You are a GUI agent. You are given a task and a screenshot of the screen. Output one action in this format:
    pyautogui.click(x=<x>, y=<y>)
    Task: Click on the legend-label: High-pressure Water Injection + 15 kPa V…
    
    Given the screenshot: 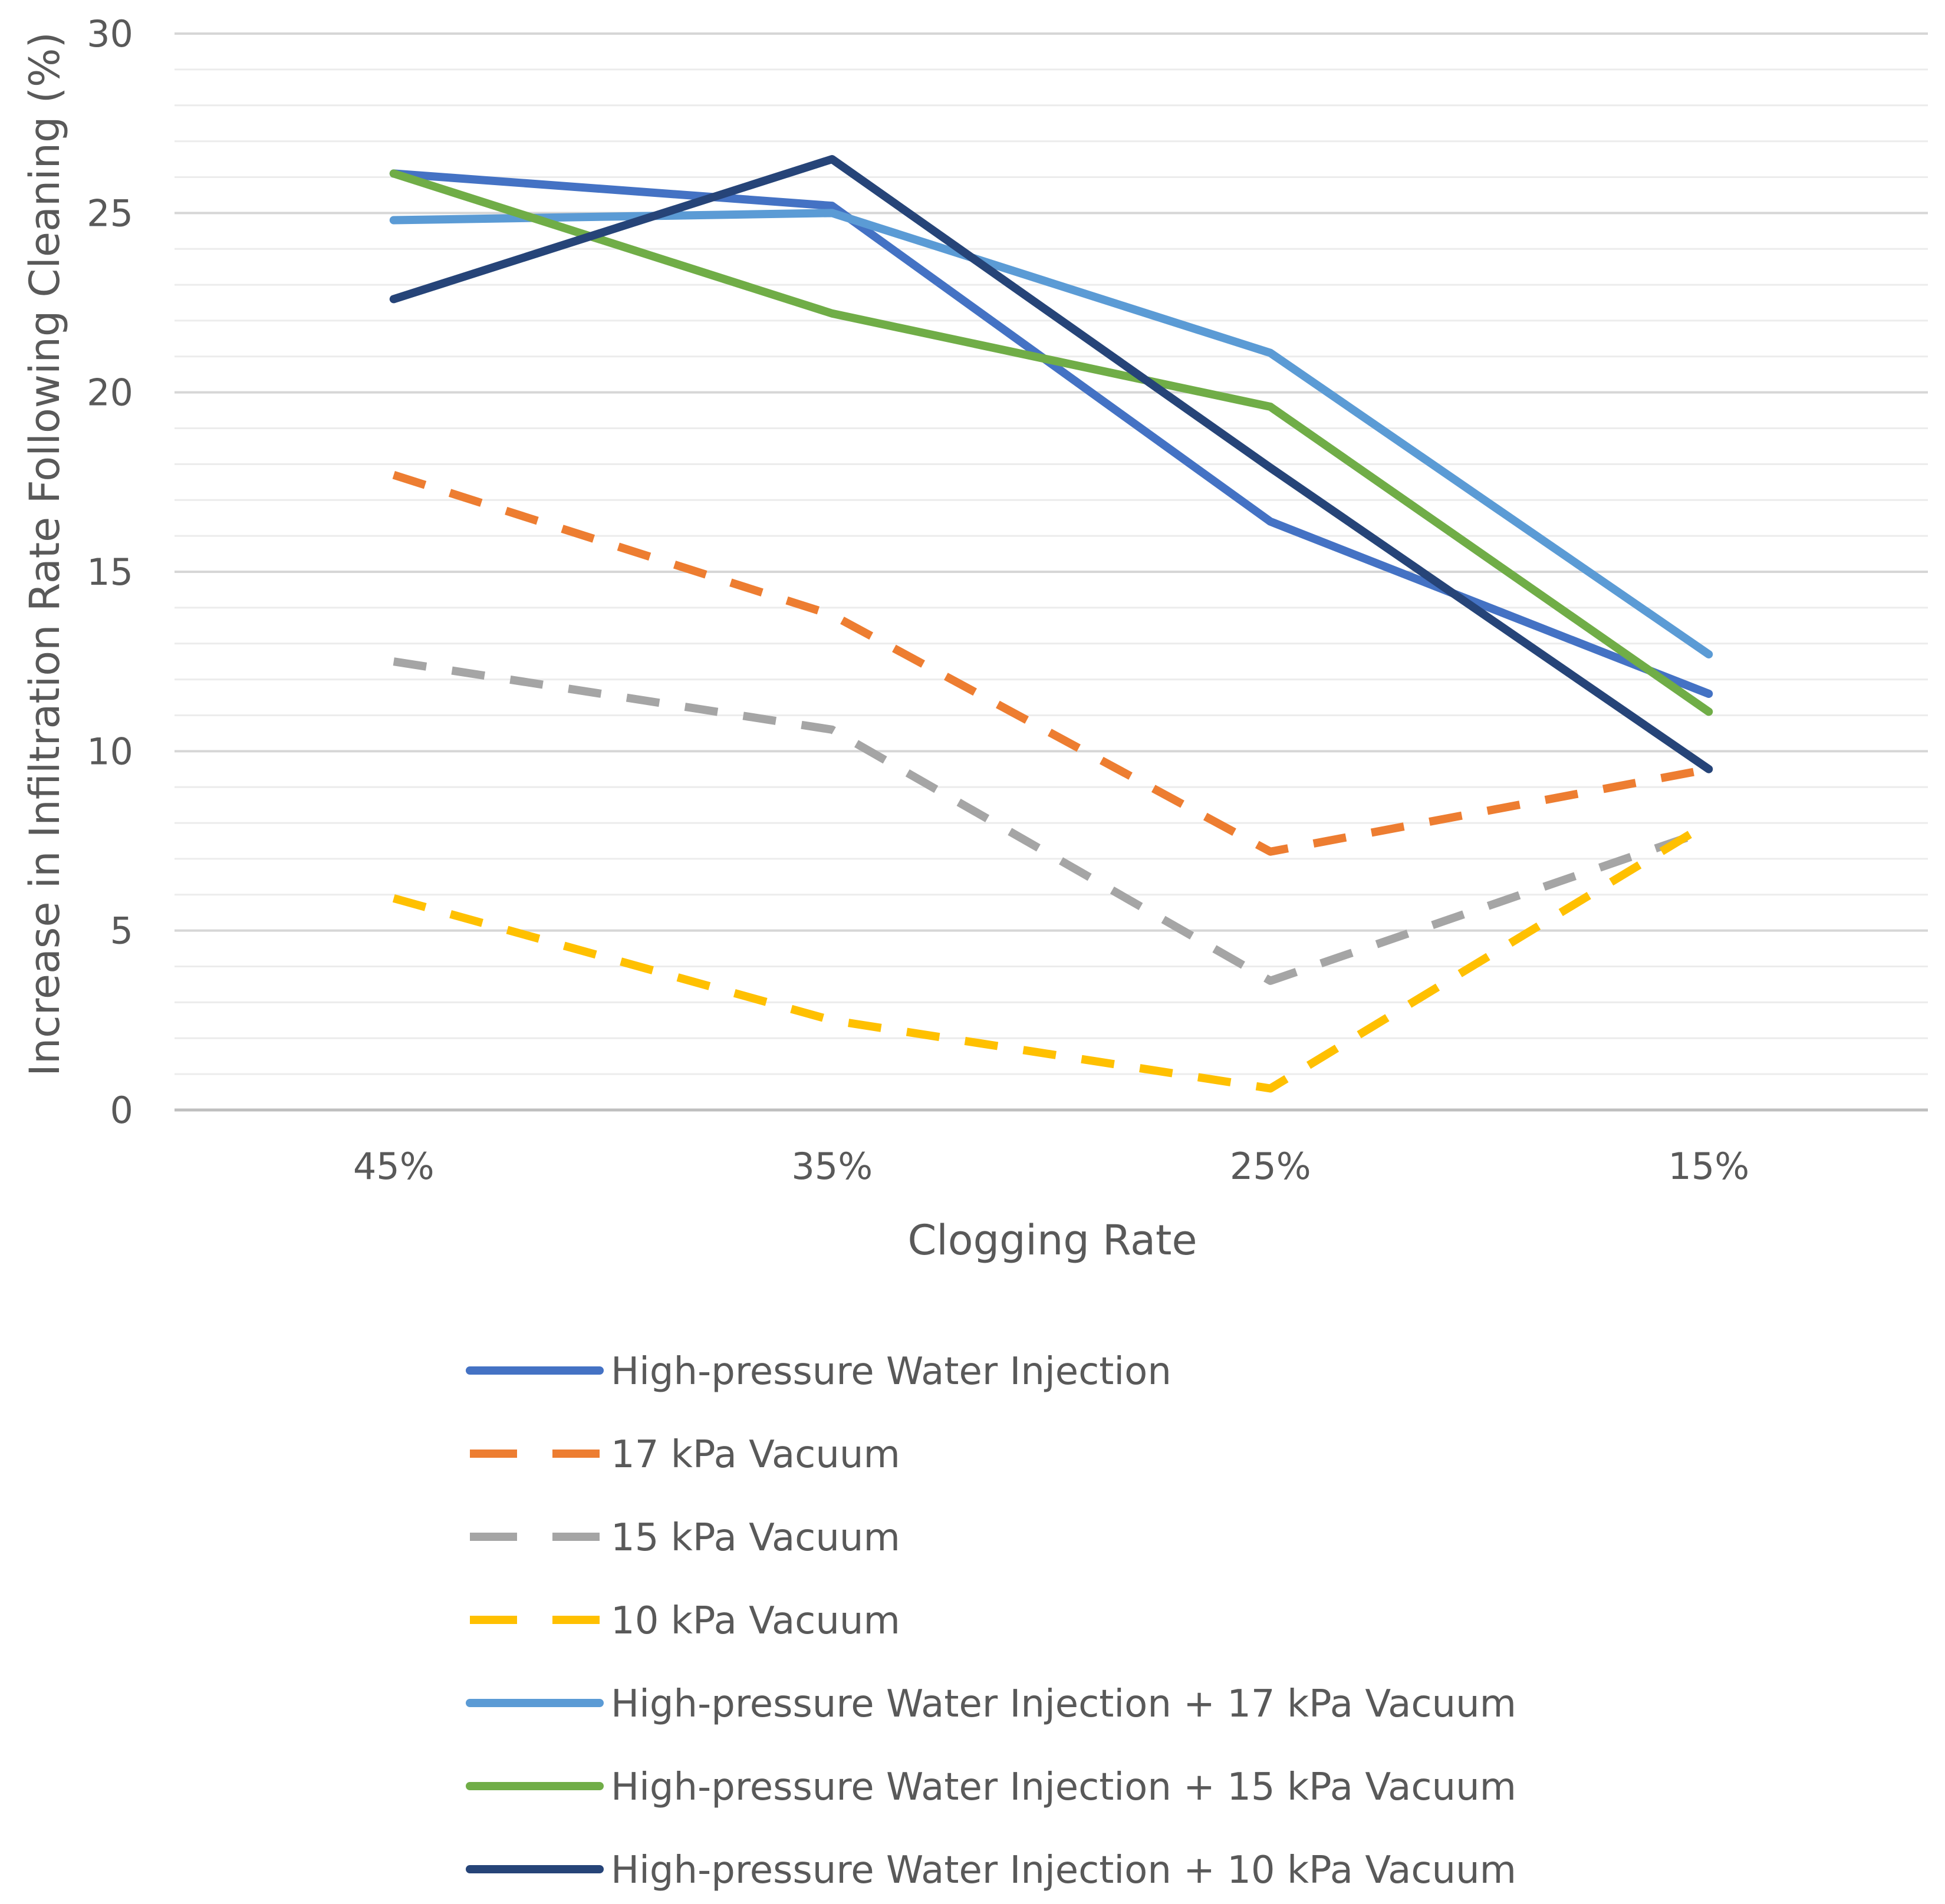 What is the action you would take?
    pyautogui.click(x=1064, y=1787)
    